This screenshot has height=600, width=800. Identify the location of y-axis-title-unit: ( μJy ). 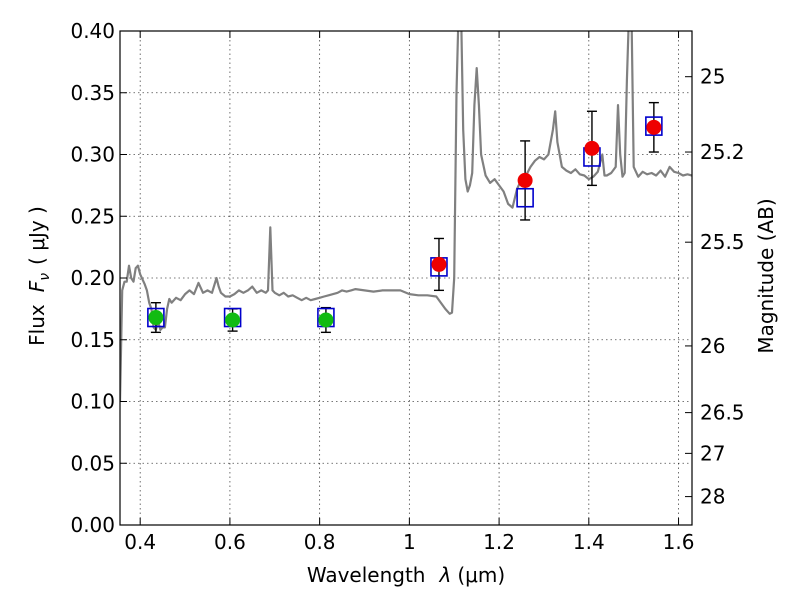
(37, 235).